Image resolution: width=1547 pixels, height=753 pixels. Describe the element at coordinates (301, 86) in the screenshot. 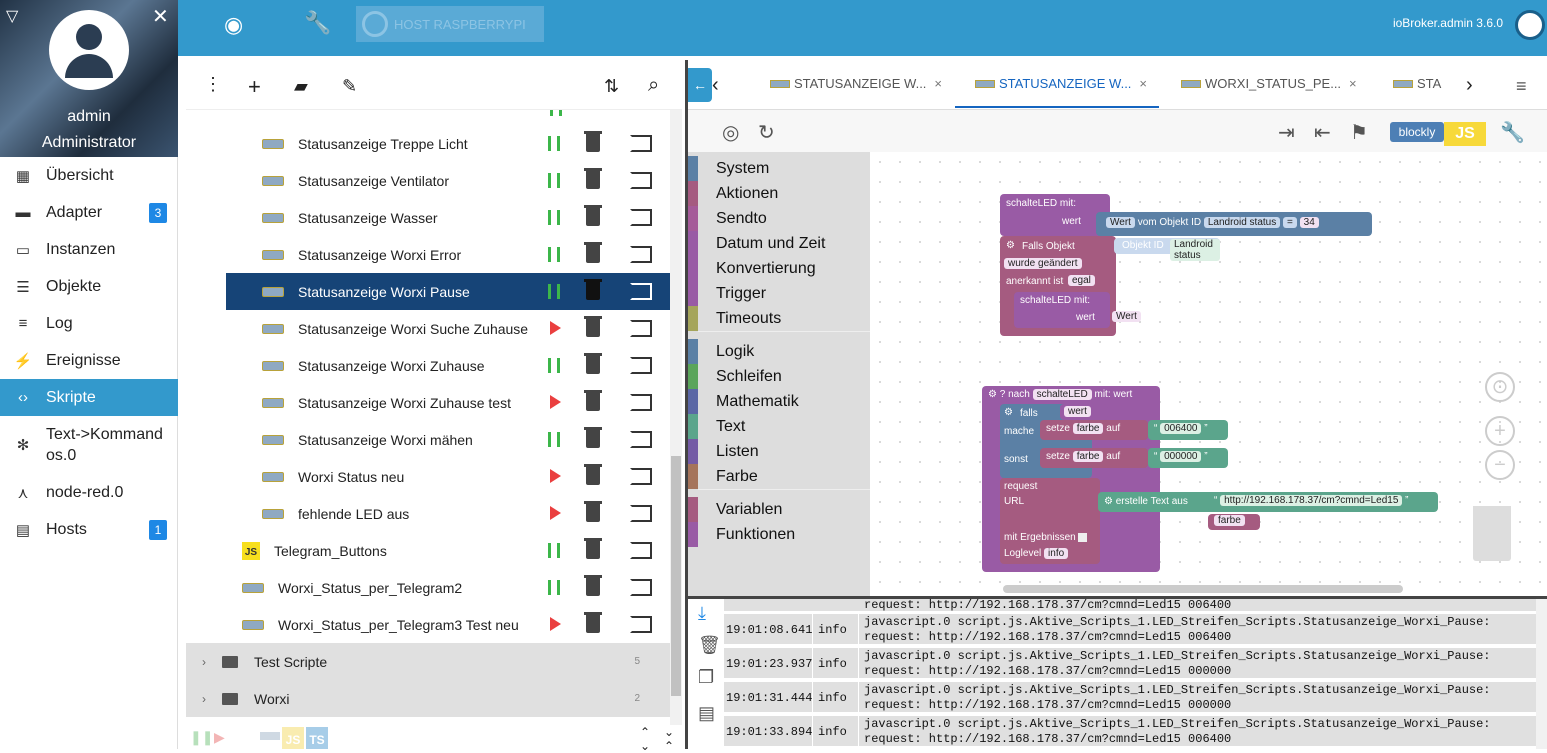

I see `add-folder-icon: ▰` at that location.